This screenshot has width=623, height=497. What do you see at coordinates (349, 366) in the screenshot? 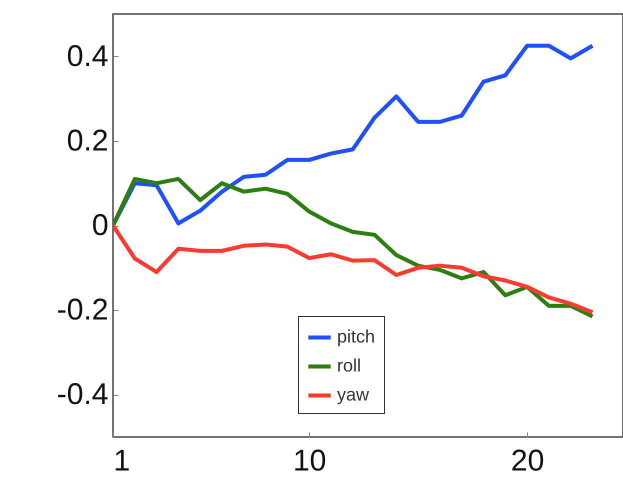
I see `legend-label: roll` at bounding box center [349, 366].